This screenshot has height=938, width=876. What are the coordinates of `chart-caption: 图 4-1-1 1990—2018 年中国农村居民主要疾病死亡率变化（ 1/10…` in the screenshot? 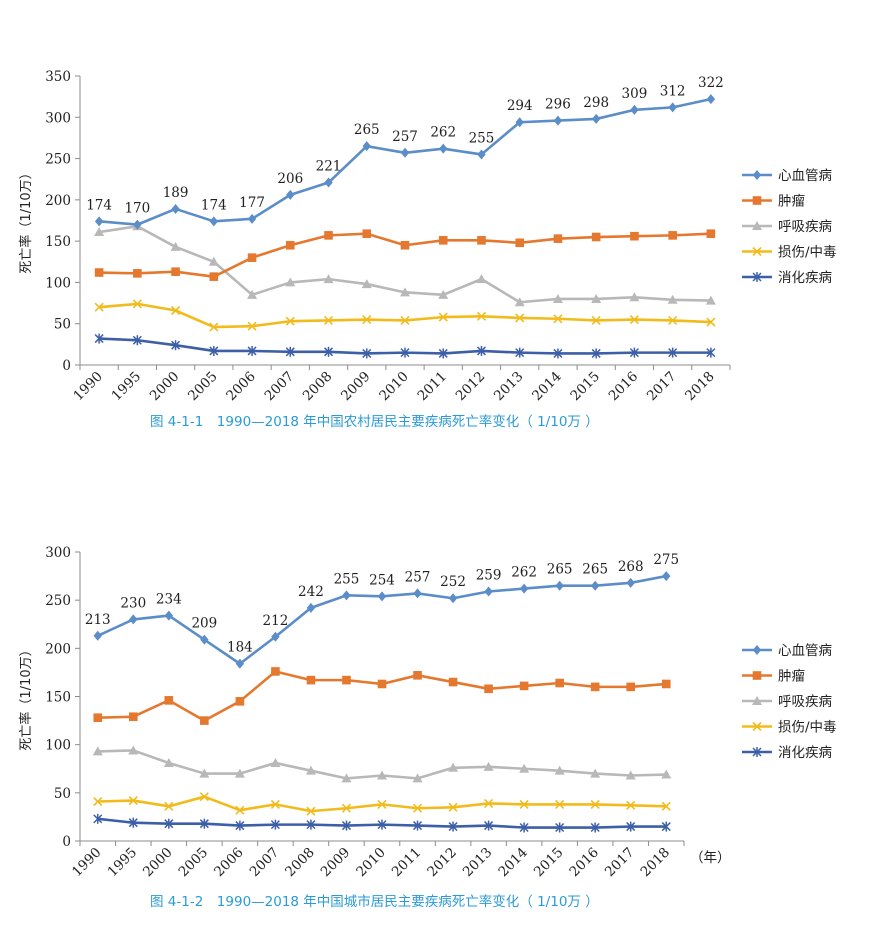 It's located at (374, 421).